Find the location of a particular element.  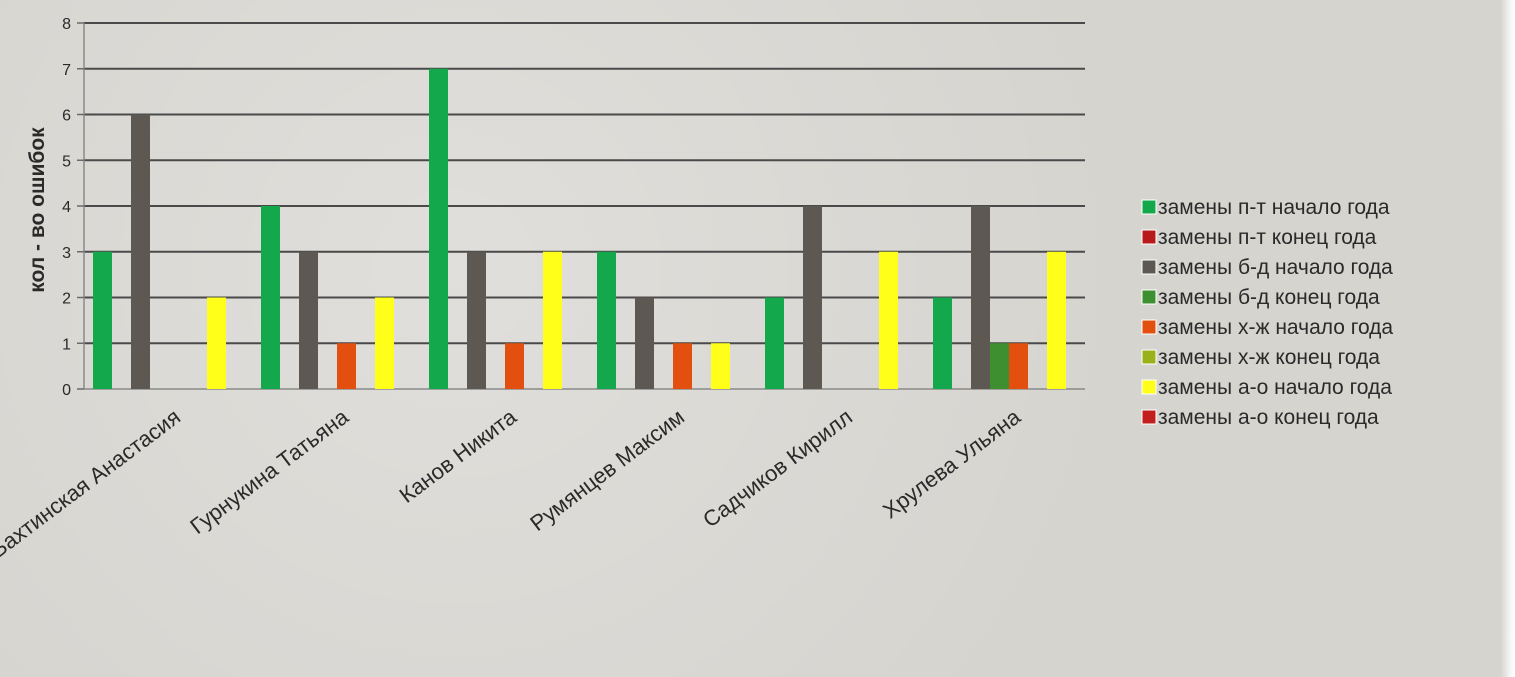

legend-label: замены п-т начало года is located at coordinates (1274, 207).